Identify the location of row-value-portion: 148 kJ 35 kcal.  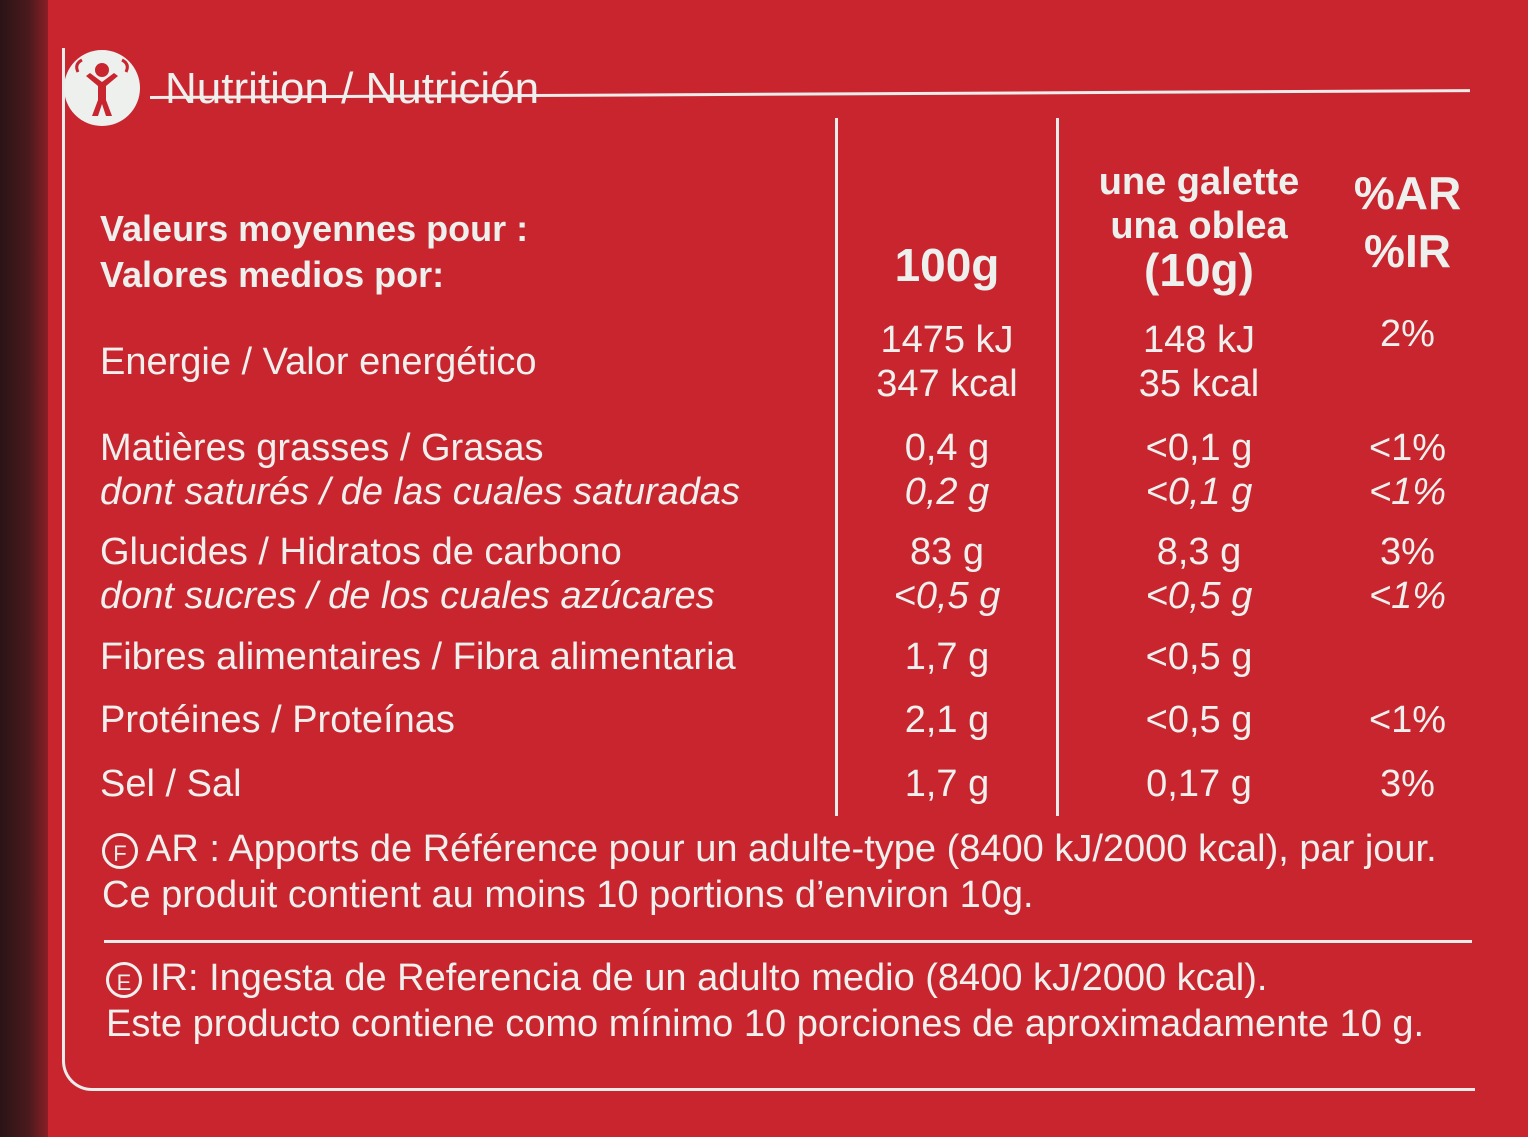
(1197, 362).